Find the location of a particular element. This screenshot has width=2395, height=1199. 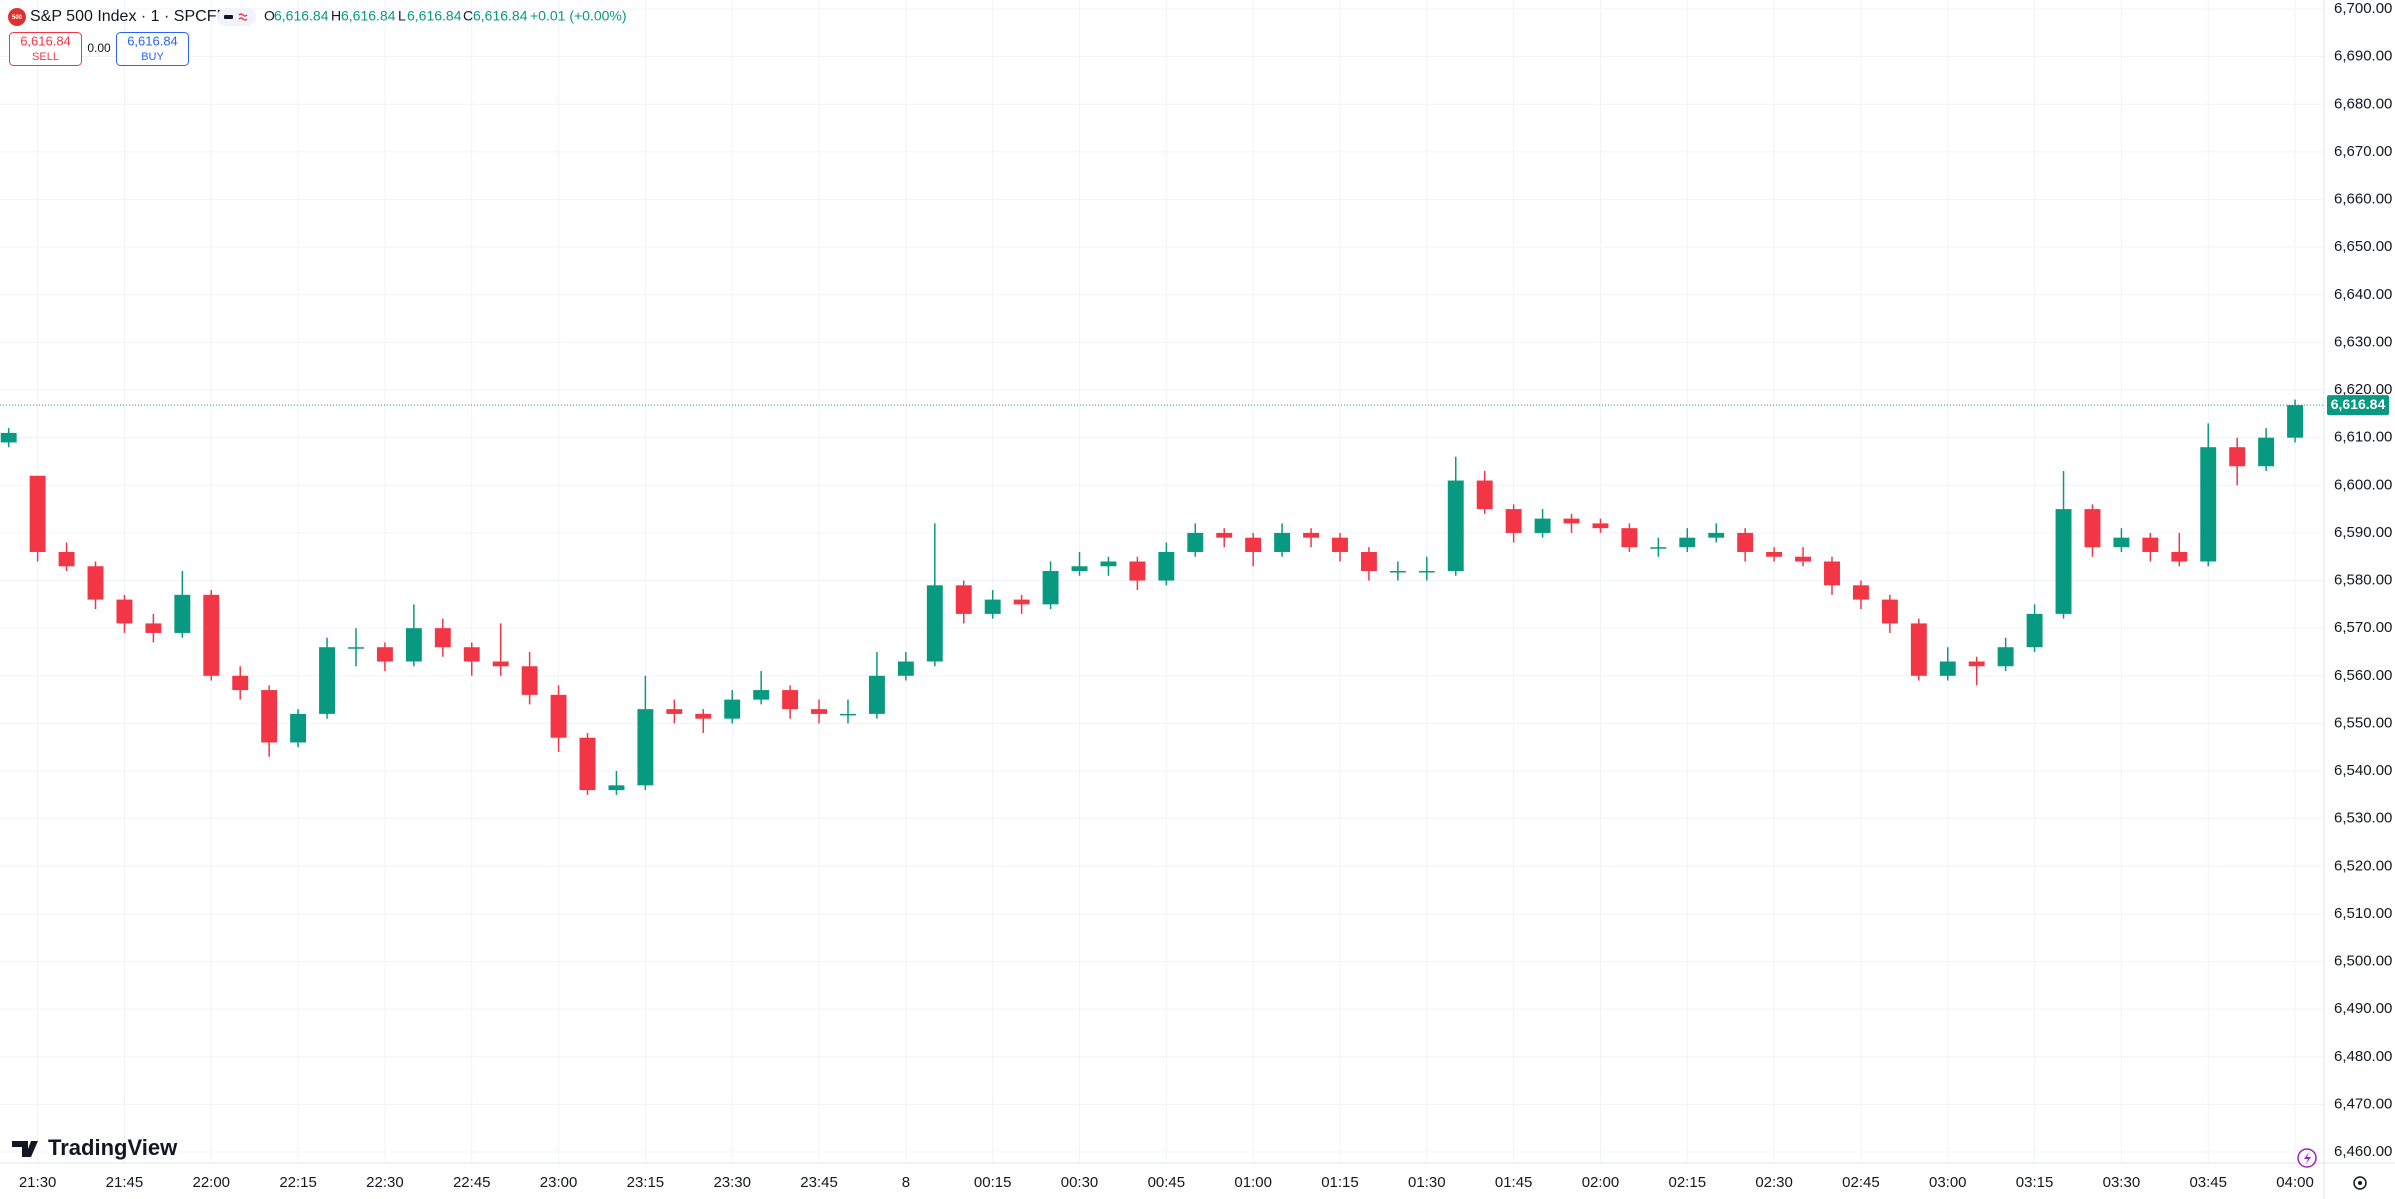

y-tick-label: 6,490.00 is located at coordinates (2363, 1008).